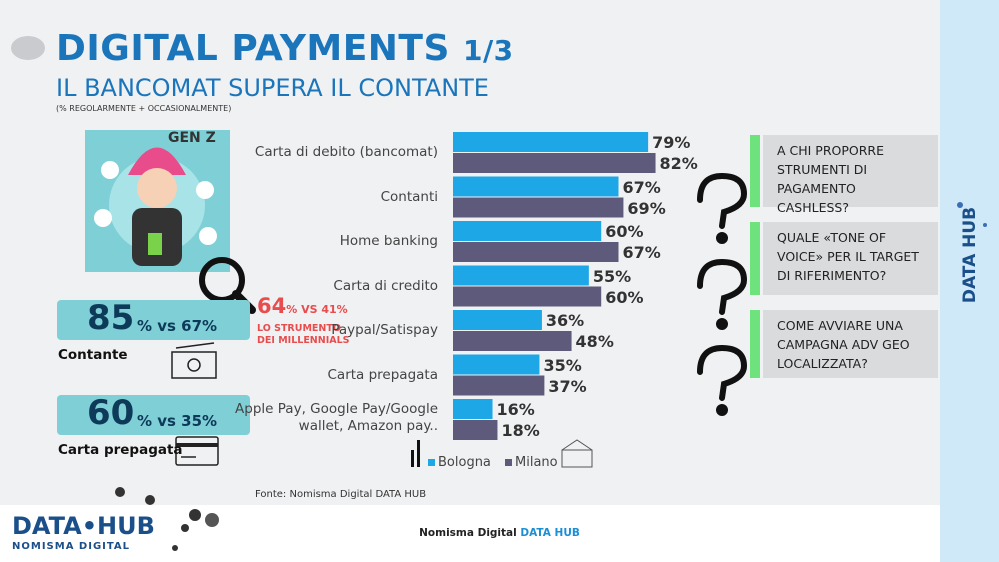  What do you see at coordinates (111, 318) in the screenshot?
I see `stat-main: 85` at bounding box center [111, 318].